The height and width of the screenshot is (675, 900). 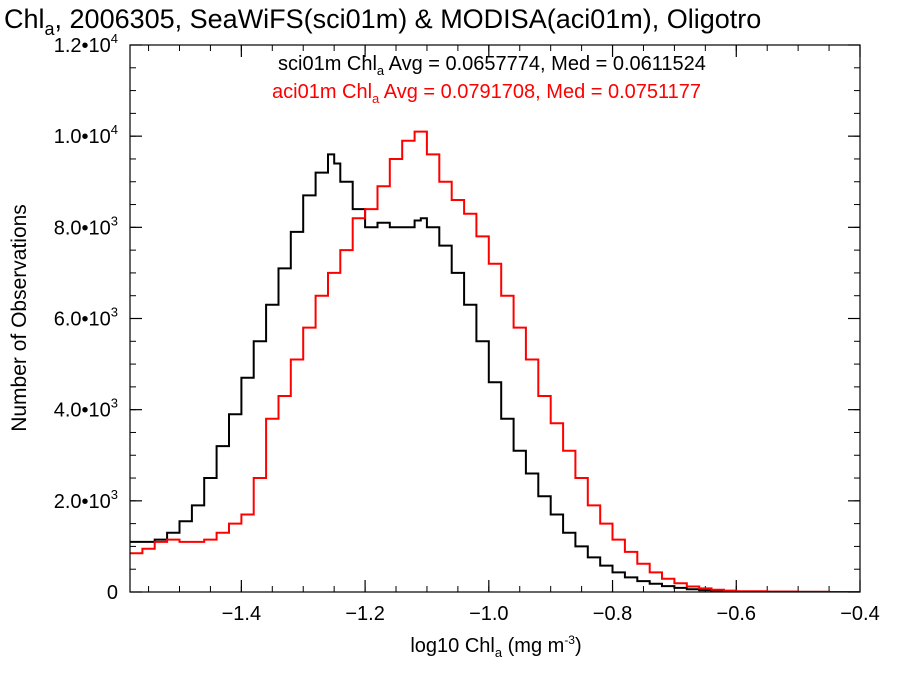 What do you see at coordinates (86, 318) in the screenshot?
I see `y-tick-label: 6.0•103` at bounding box center [86, 318].